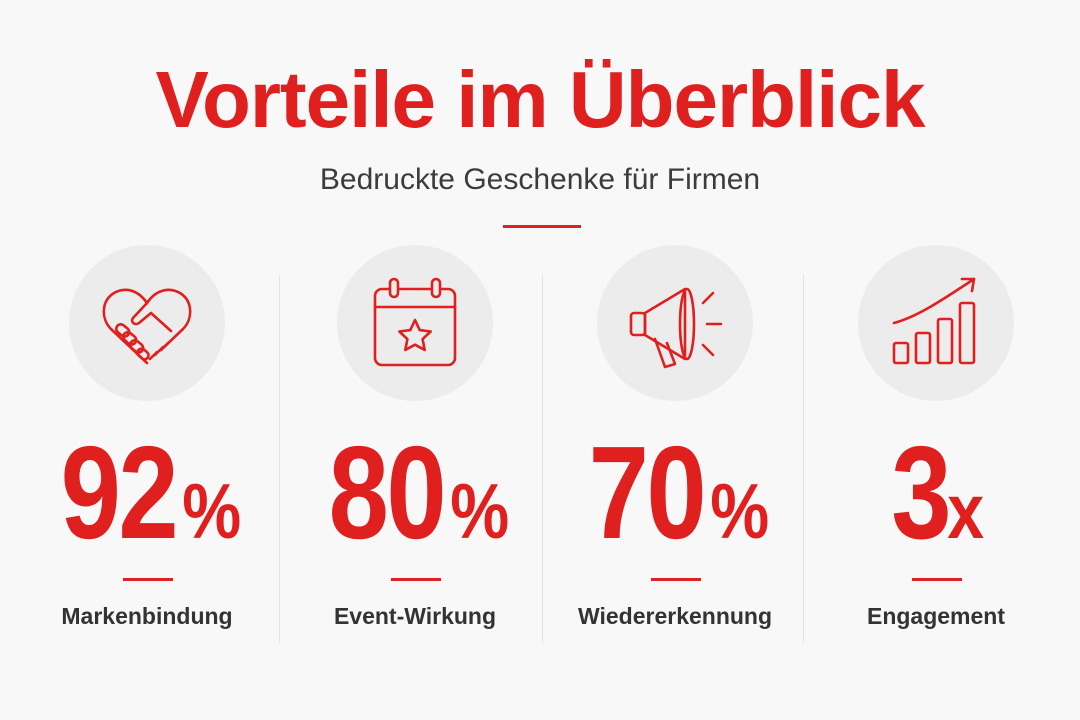  I want to click on stat-value: 70%, so click(675, 506).